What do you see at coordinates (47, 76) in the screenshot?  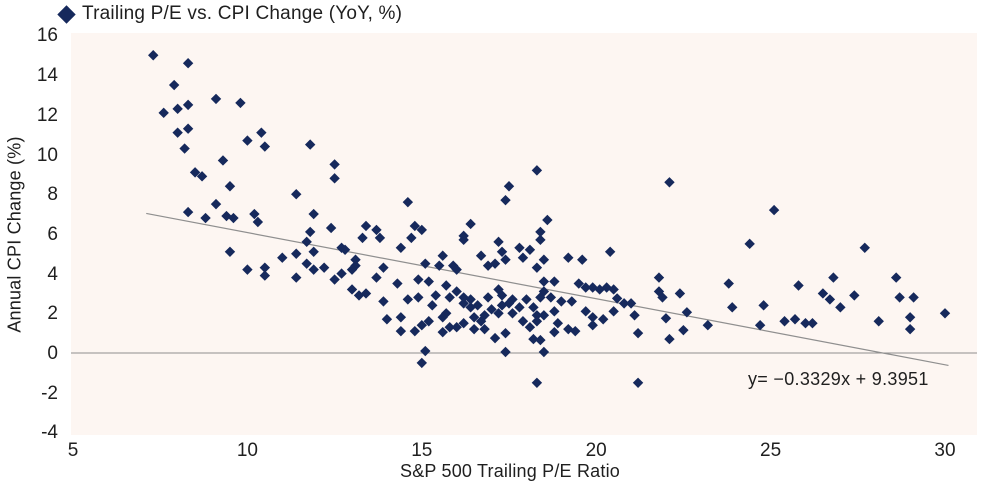 I see `y-tick-label: 14` at bounding box center [47, 76].